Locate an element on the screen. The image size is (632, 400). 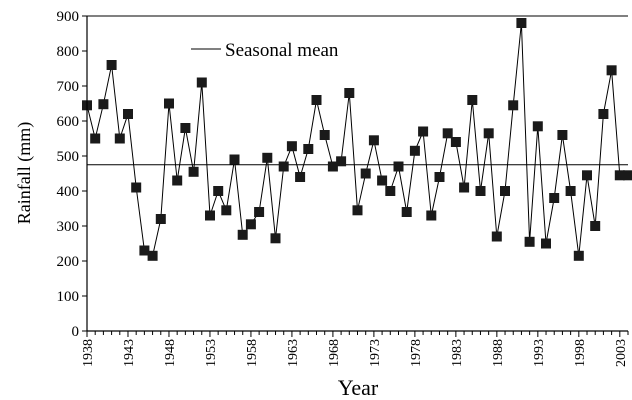
x-axis-title: Year is located at coordinates (358, 387).